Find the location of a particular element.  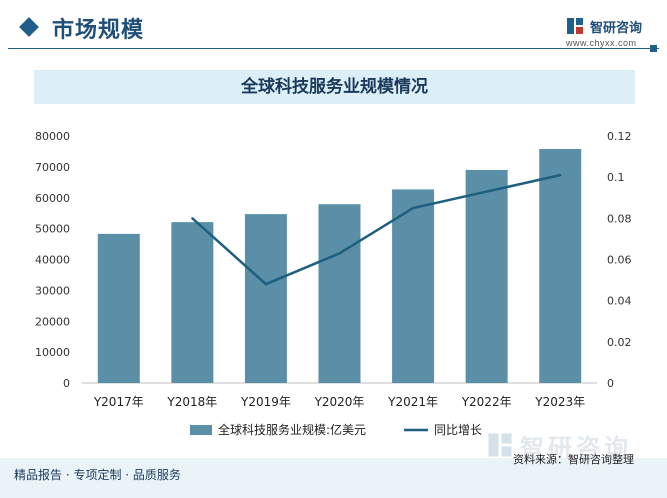

section-title: 市场规模 is located at coordinates (98, 30).